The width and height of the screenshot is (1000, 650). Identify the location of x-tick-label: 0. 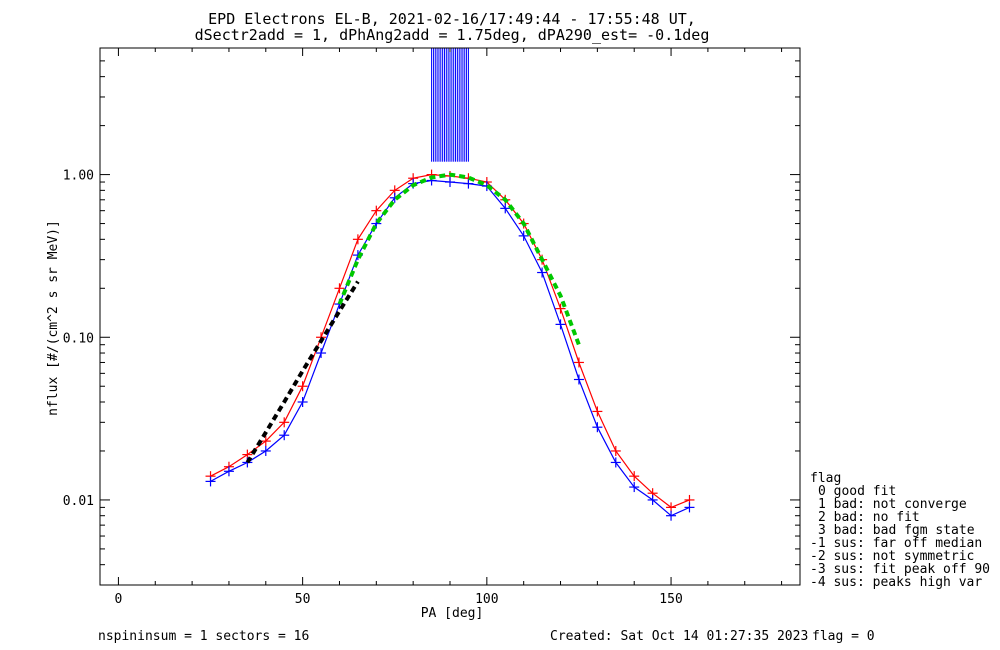
(119, 599).